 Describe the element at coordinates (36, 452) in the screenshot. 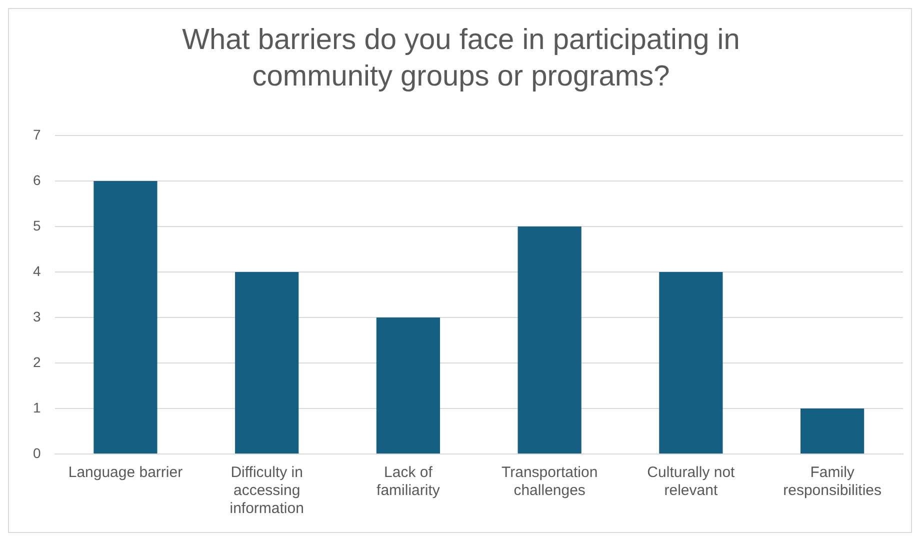

I see `y-tick-label: 0` at that location.